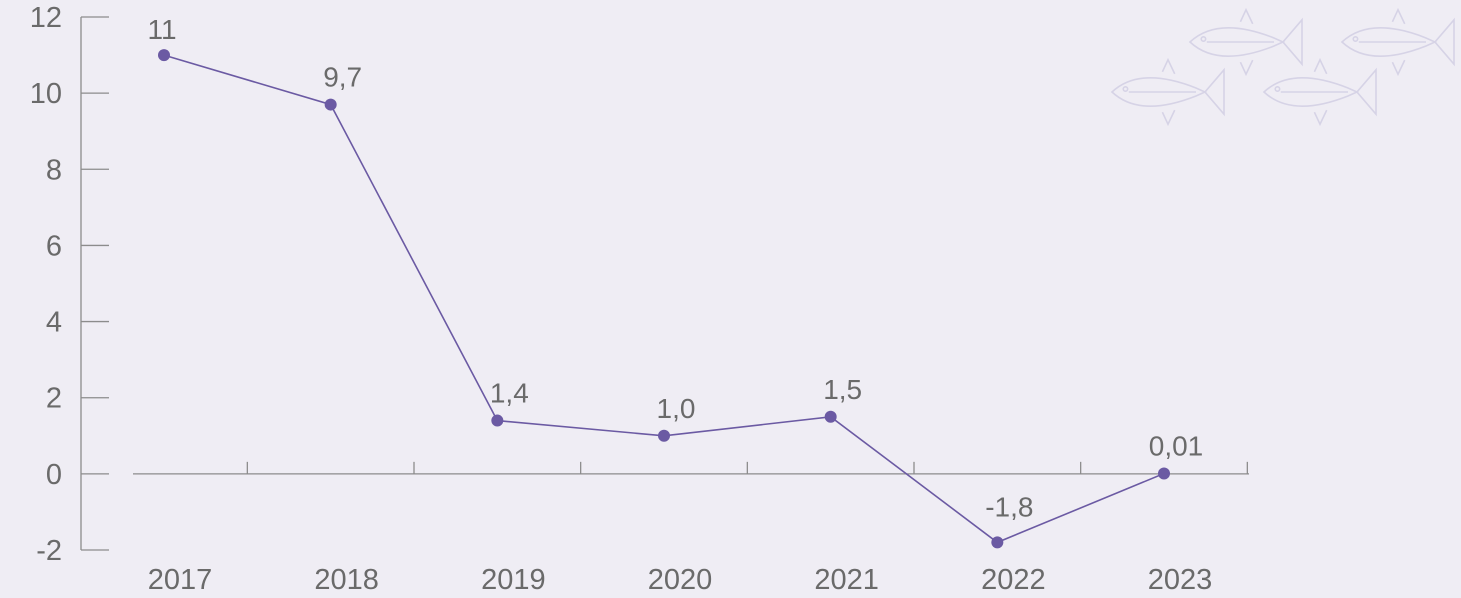 The image size is (1461, 598). What do you see at coordinates (846, 580) in the screenshot?
I see `x-tick-label: 2021` at bounding box center [846, 580].